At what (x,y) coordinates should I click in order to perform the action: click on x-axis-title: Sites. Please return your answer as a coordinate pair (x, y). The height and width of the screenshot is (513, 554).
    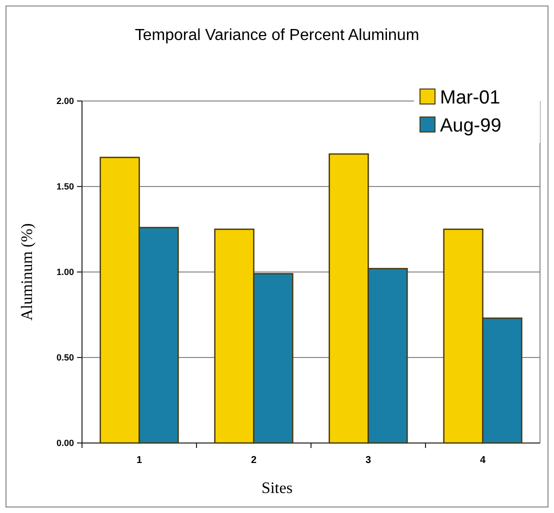
    Looking at the image, I should click on (277, 488).